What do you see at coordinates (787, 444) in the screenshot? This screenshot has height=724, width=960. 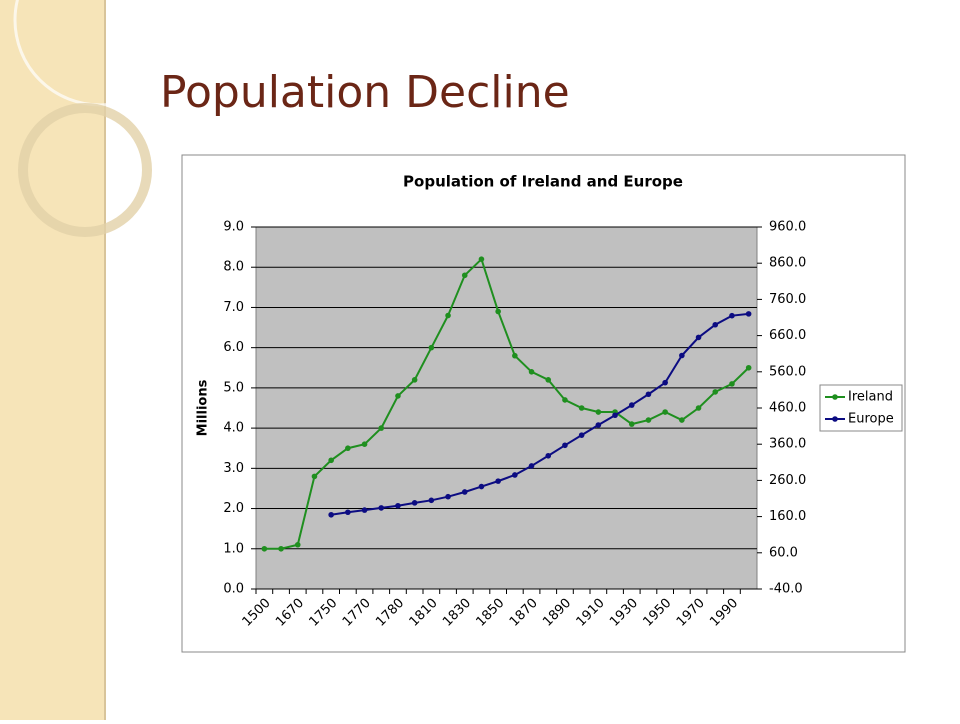 I see `y2-tick-label: 360.0` at bounding box center [787, 444].